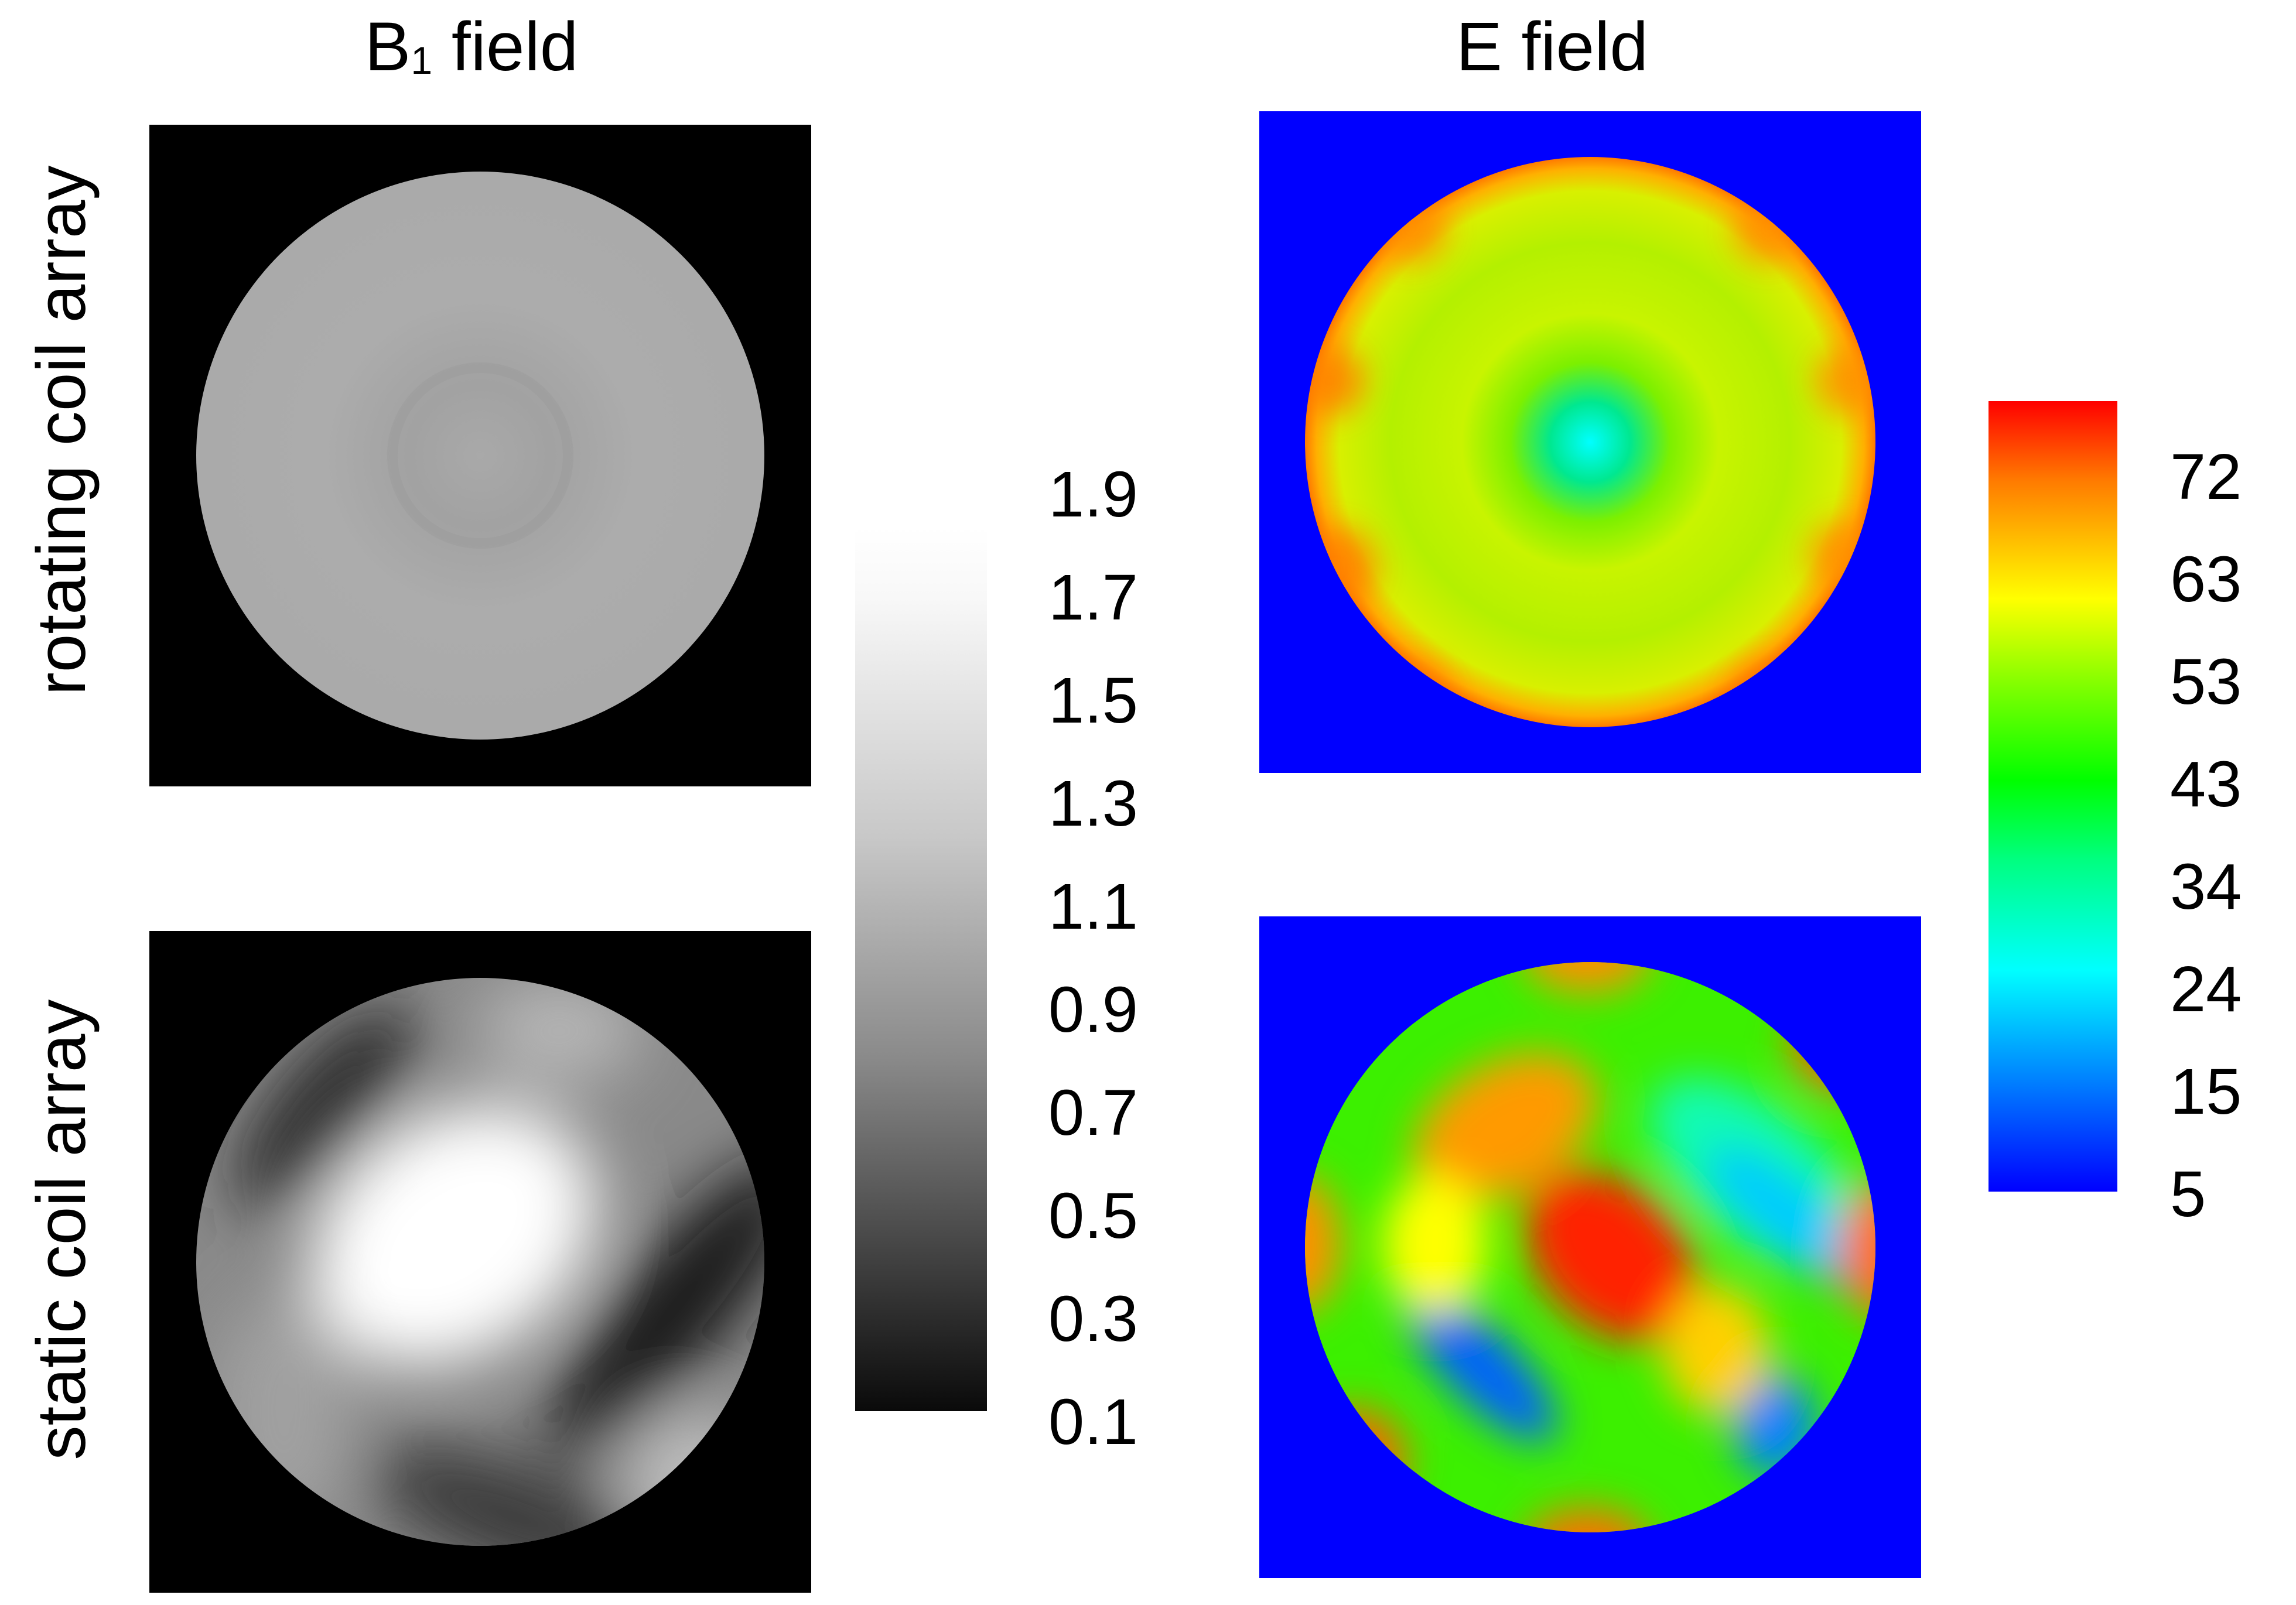 The height and width of the screenshot is (1605, 2296). I want to click on e-rotating-map, so click(1590, 442).